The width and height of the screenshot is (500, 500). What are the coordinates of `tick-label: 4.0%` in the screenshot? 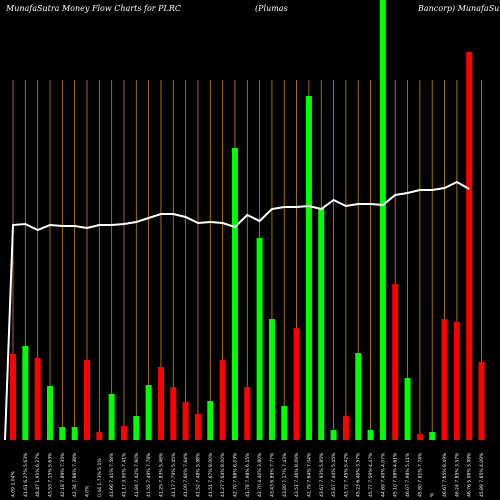 It's located at (87, 491).